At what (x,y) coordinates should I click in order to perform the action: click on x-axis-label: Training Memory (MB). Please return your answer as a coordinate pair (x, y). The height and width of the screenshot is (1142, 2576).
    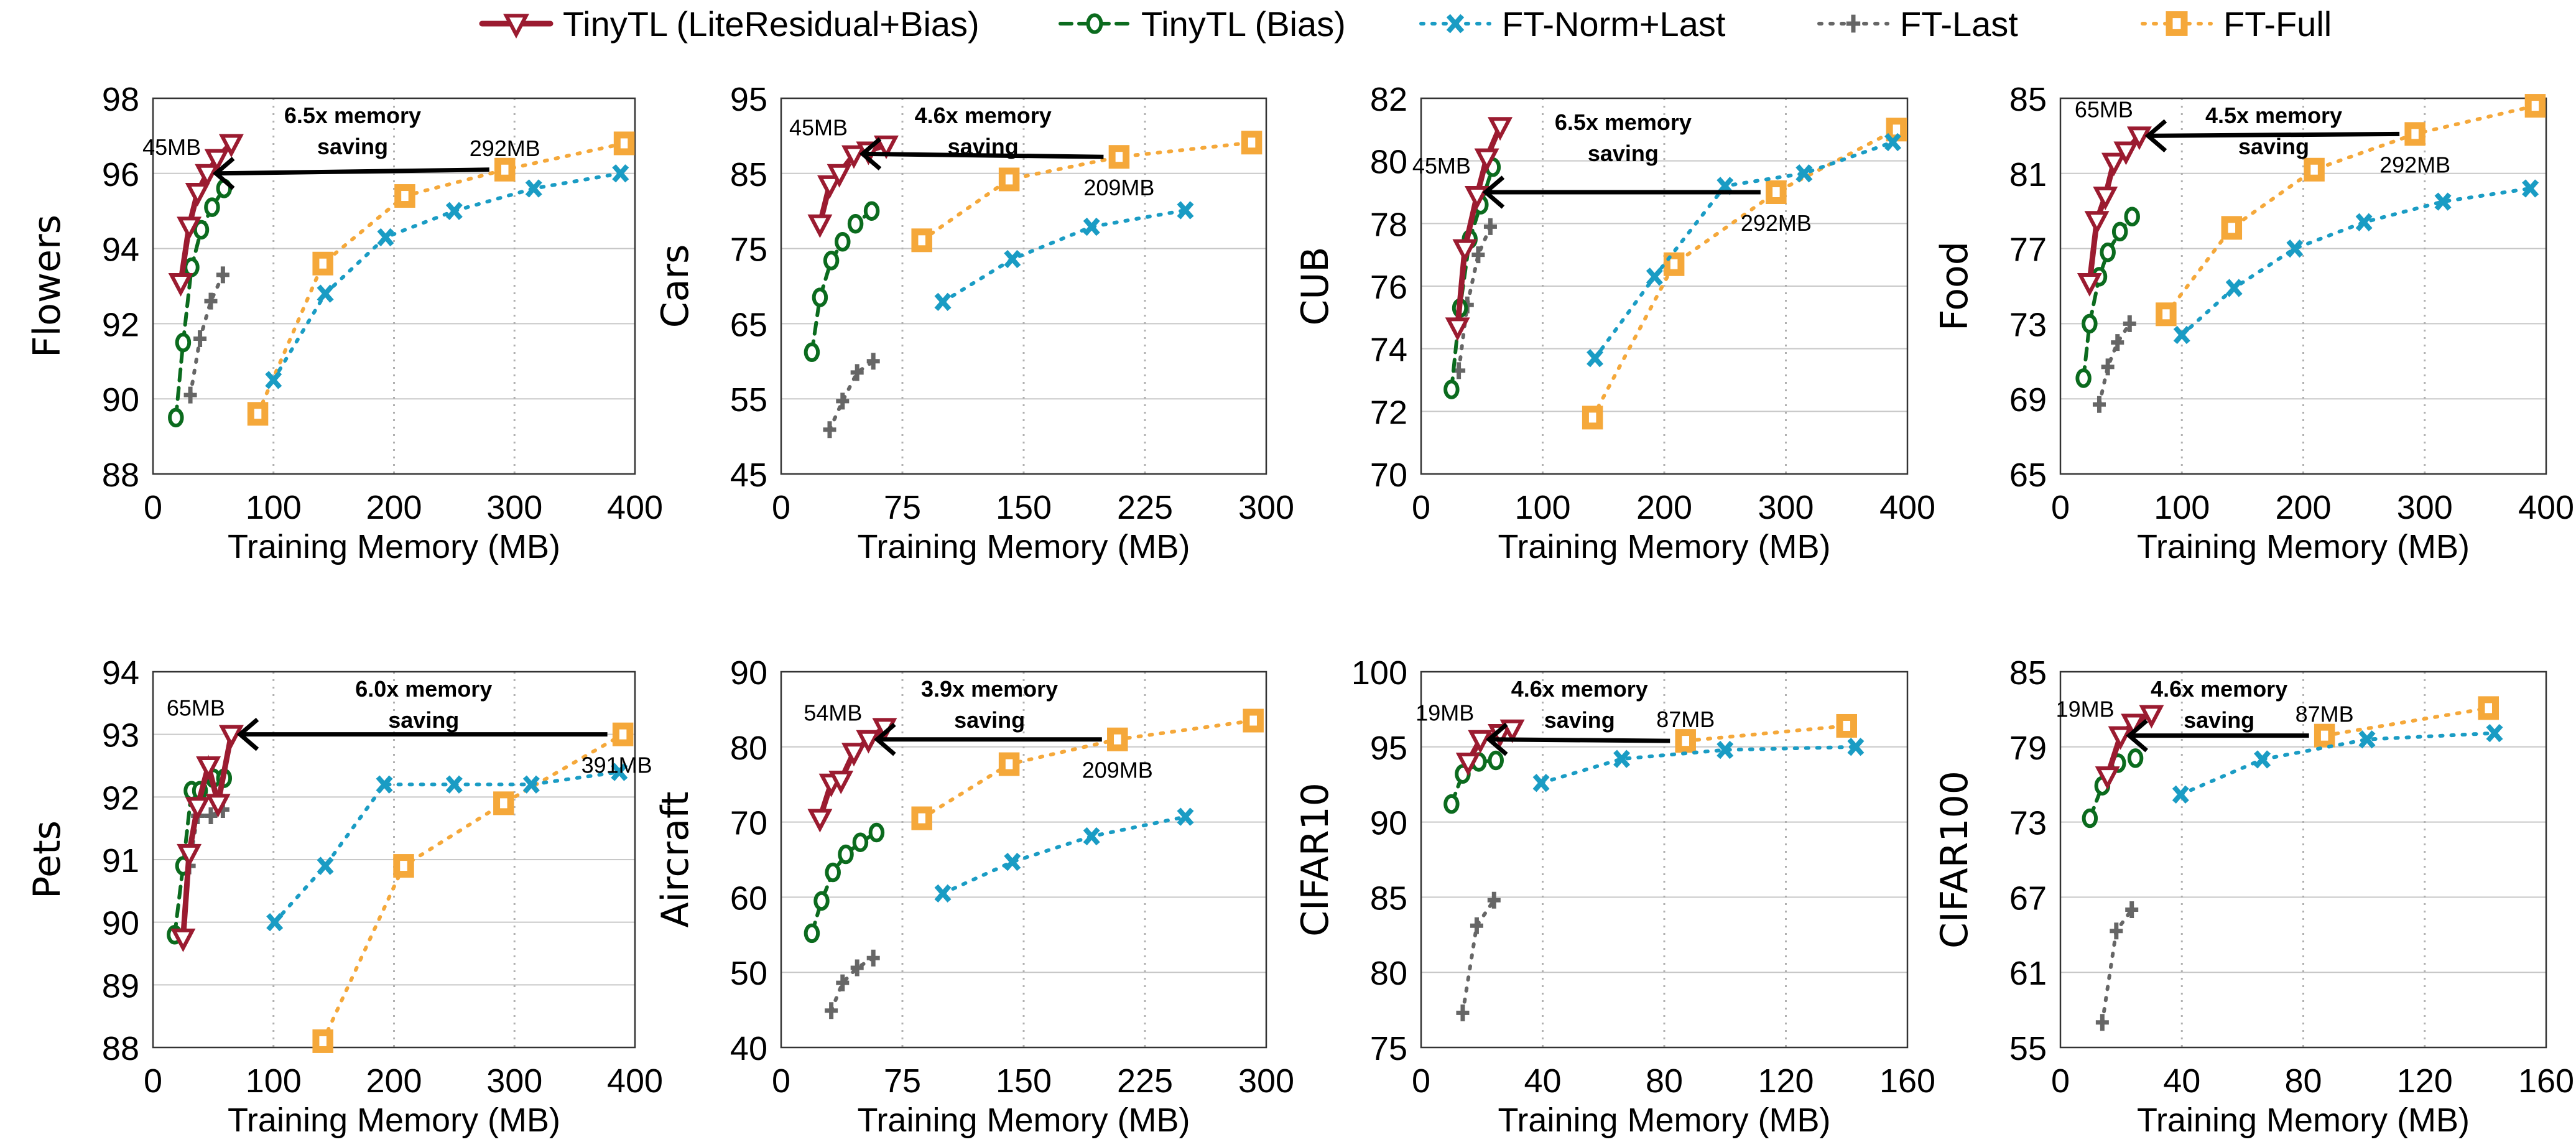
    Looking at the image, I should click on (1024, 546).